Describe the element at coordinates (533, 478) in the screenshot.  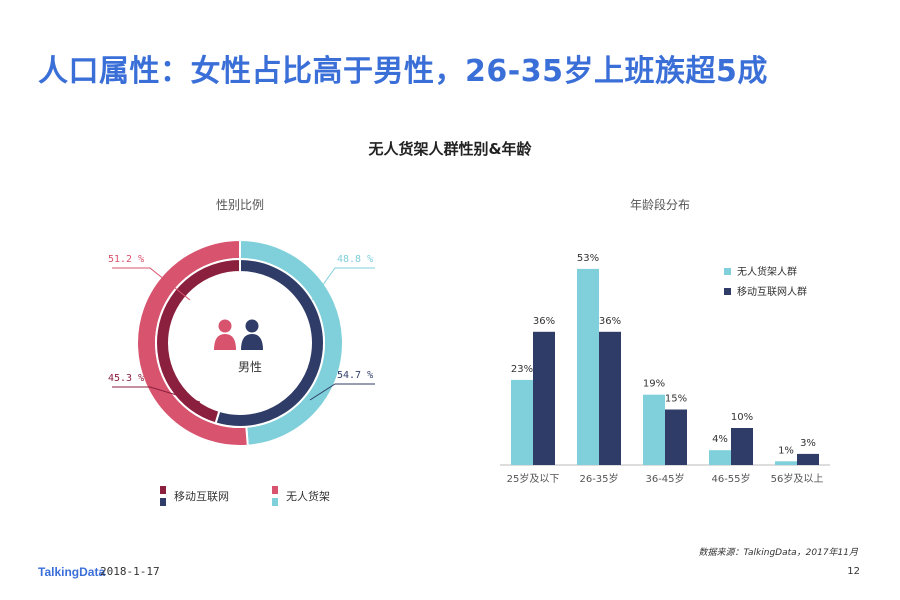
I see `bar-category-label: 25岁及以下` at that location.